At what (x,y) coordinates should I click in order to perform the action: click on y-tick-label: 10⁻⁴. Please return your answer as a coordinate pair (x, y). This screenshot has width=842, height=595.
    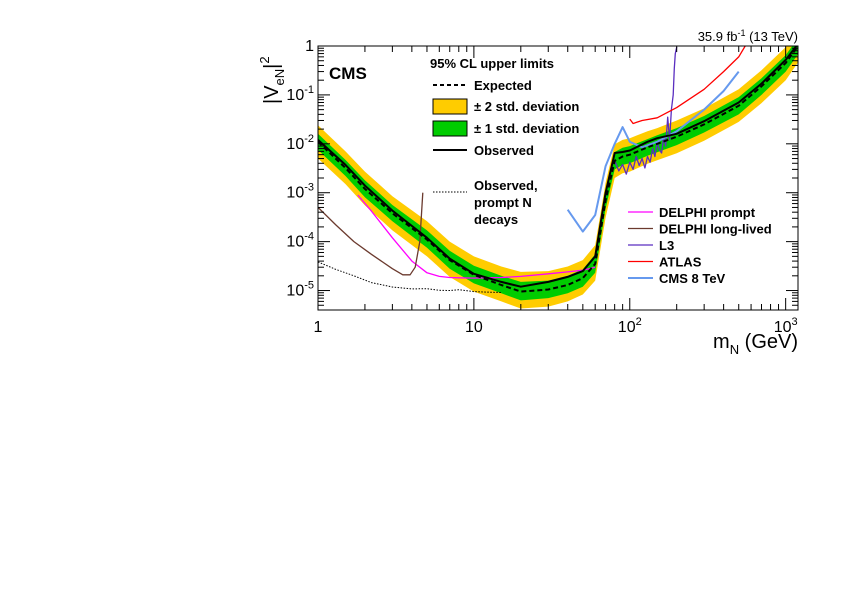
    Looking at the image, I should click on (300, 241).